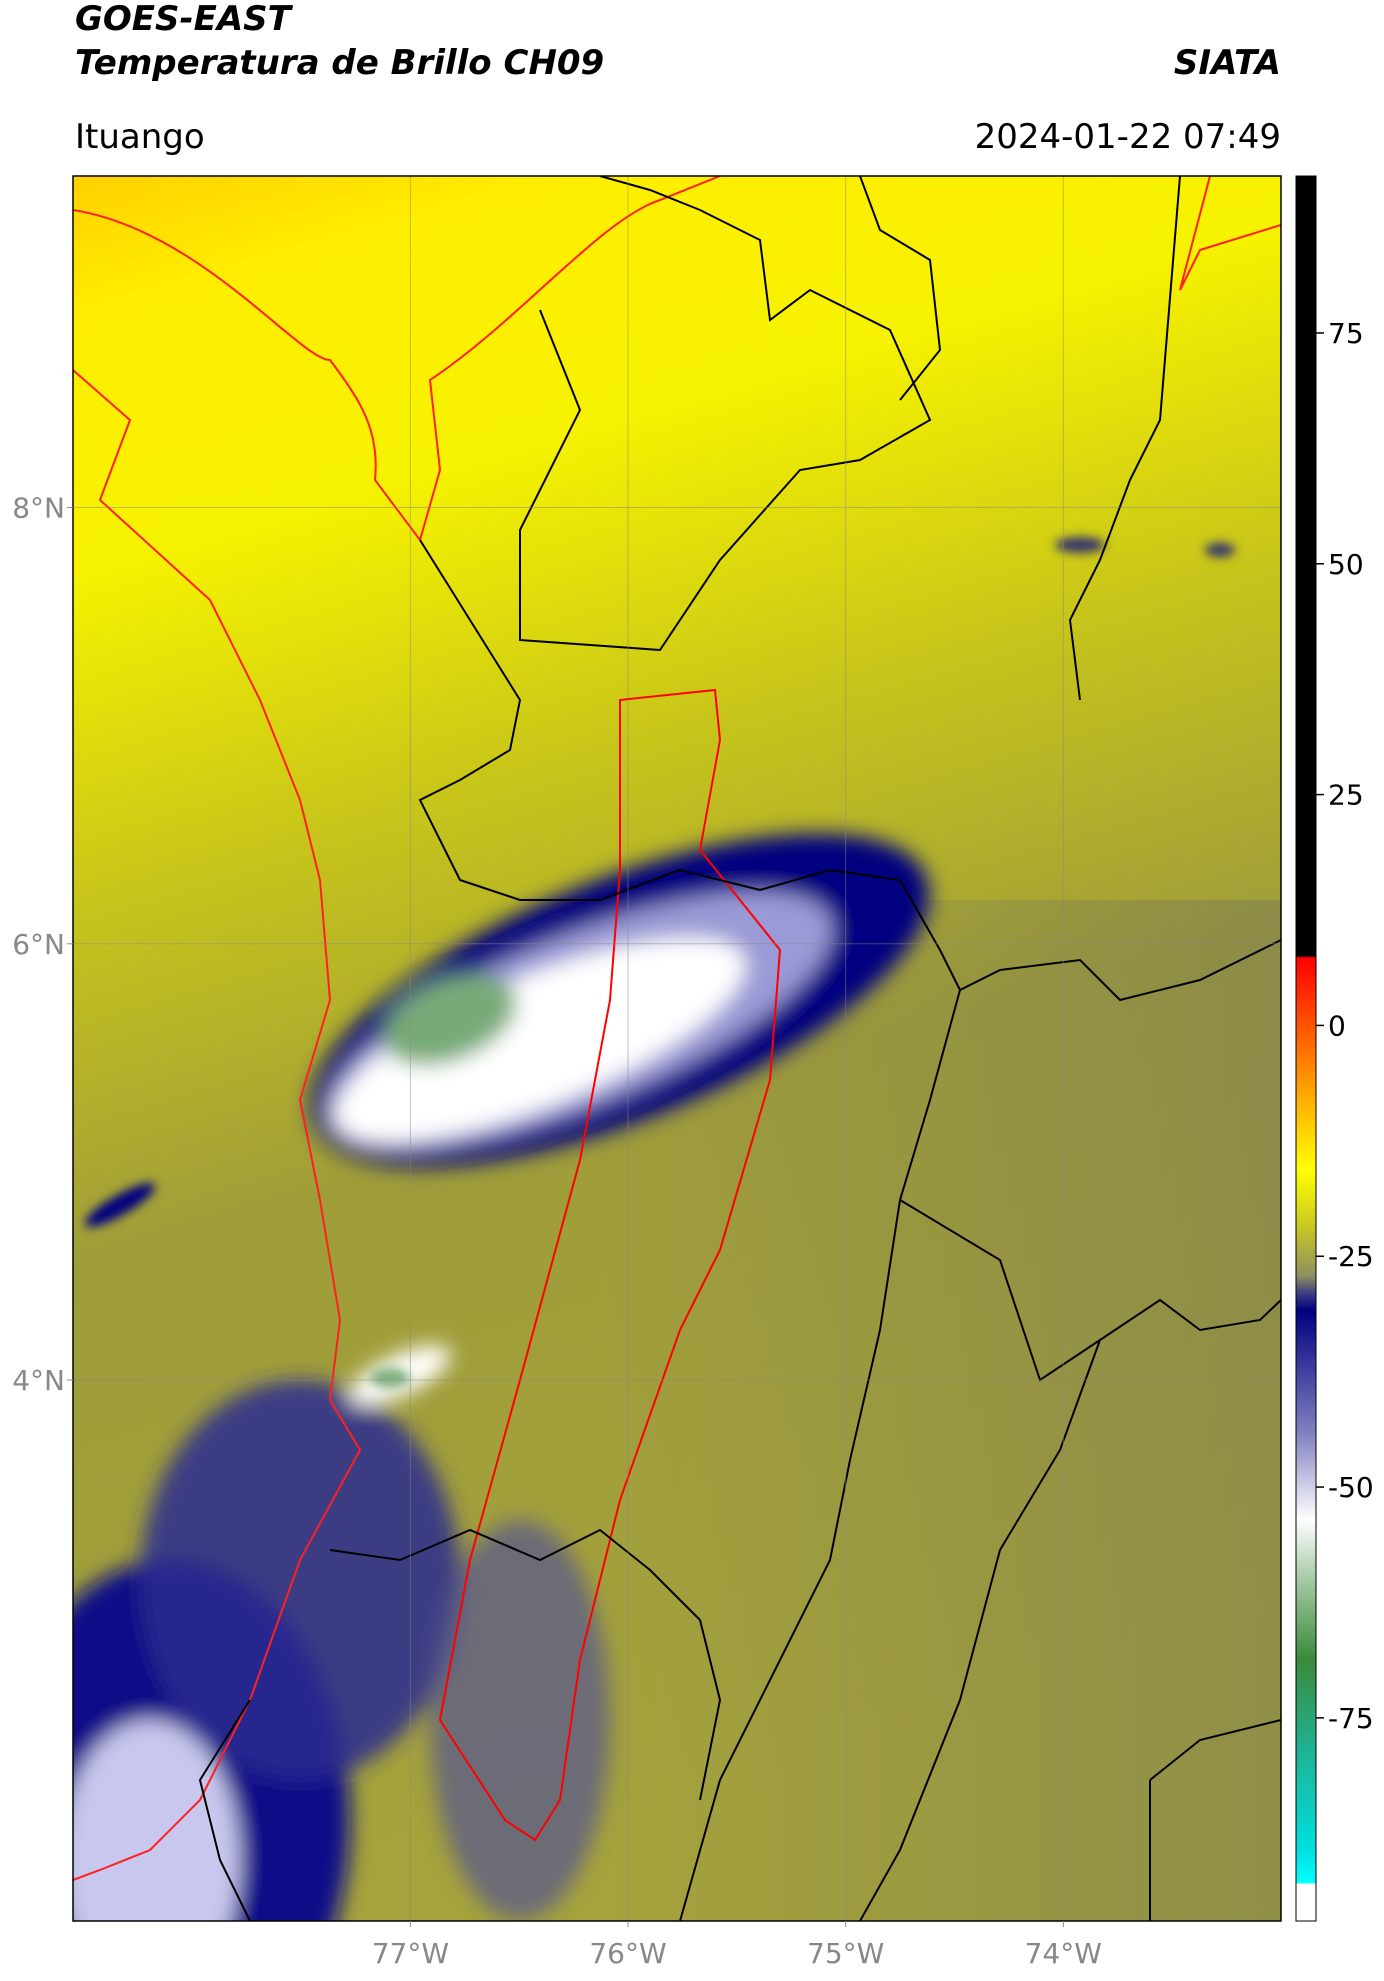  What do you see at coordinates (610, 1265) in the screenshot?
I see `region-outline` at bounding box center [610, 1265].